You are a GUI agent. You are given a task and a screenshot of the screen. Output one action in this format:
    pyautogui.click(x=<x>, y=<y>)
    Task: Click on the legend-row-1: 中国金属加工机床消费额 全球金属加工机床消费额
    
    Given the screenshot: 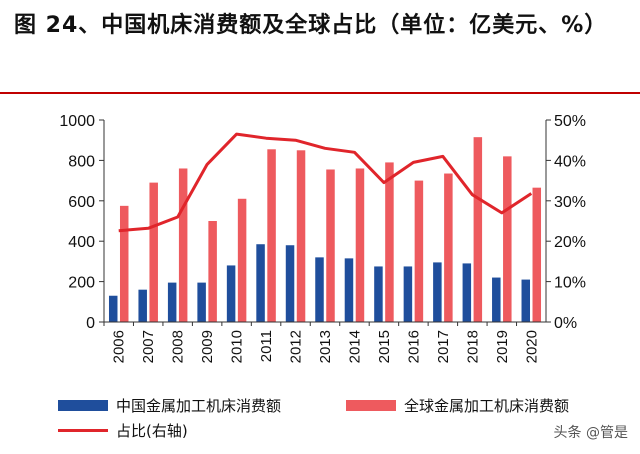 What is the action you would take?
    pyautogui.click(x=313, y=405)
    